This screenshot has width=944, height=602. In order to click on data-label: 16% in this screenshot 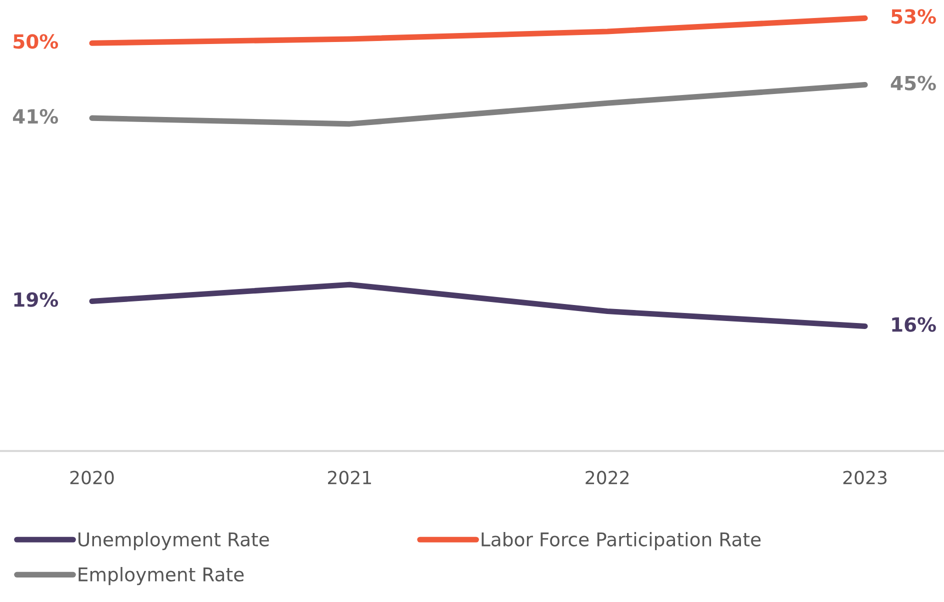, I will do `click(914, 324)`.